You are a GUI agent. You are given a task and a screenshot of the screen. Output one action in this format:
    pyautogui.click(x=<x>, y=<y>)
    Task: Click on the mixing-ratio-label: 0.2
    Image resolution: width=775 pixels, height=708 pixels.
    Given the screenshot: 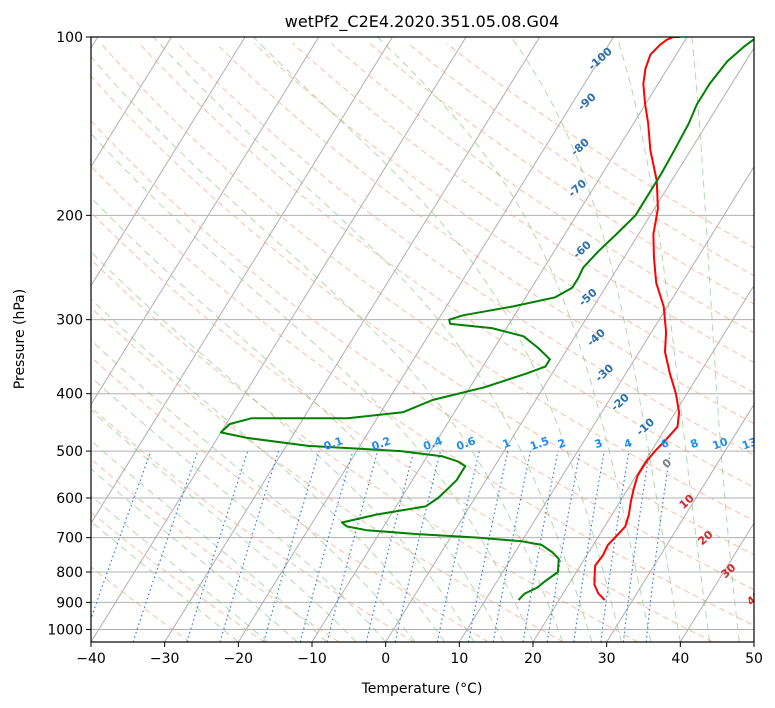 What is the action you would take?
    pyautogui.click(x=381, y=443)
    